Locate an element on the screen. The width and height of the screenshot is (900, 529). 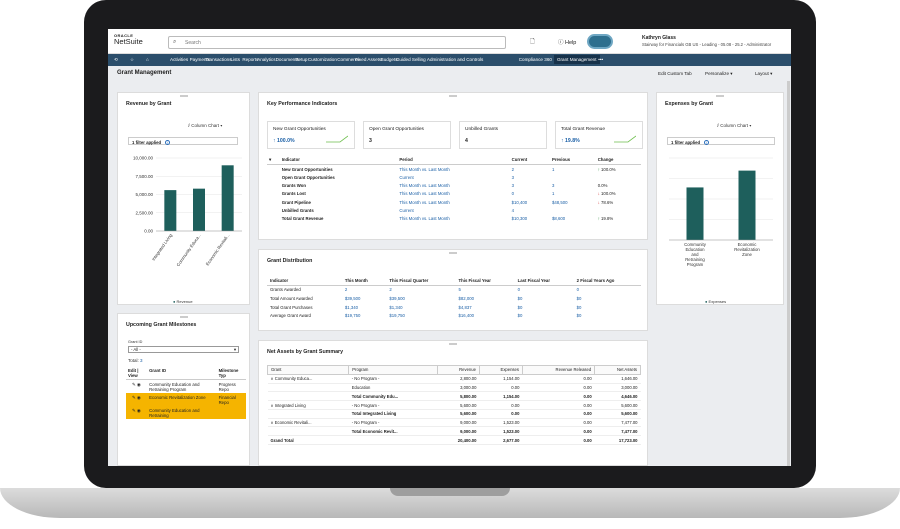
help-button: ⓘ Help is located at coordinates (567, 43).